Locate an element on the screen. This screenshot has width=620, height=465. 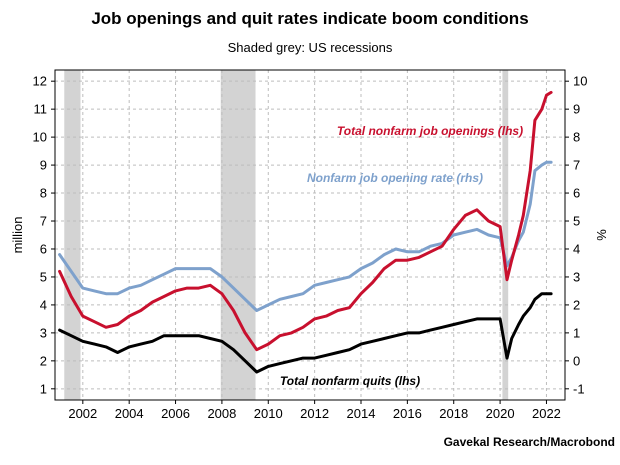
y-tick-label: 2 is located at coordinates (43, 360).